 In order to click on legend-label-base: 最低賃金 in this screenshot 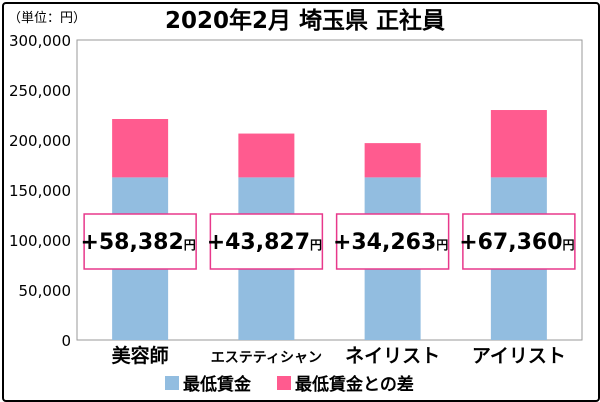, I will do `click(217, 385)`.